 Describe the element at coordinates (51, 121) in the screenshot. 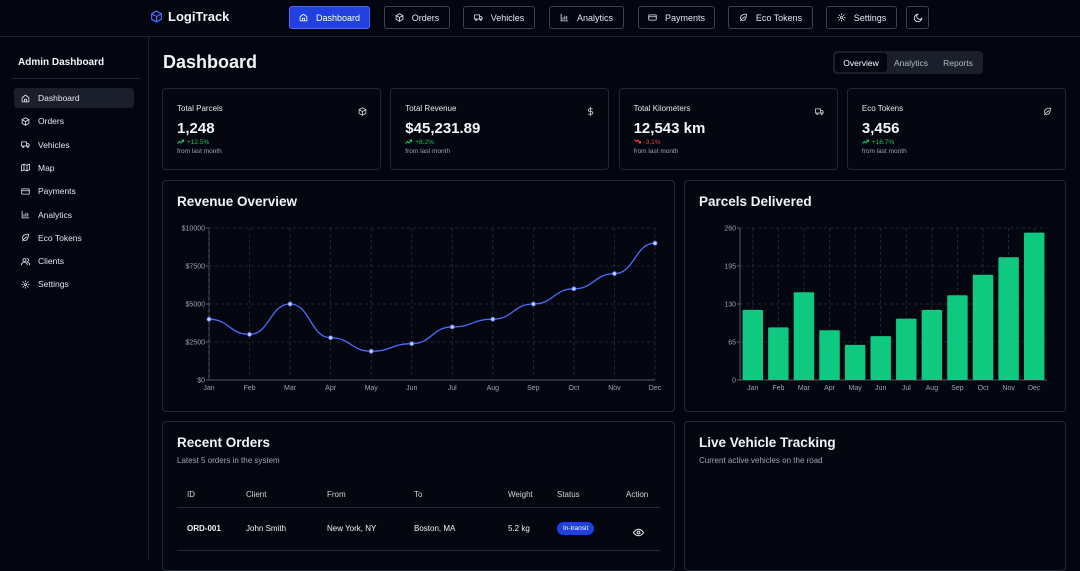

I see `sidebar-item-label: Orders` at that location.